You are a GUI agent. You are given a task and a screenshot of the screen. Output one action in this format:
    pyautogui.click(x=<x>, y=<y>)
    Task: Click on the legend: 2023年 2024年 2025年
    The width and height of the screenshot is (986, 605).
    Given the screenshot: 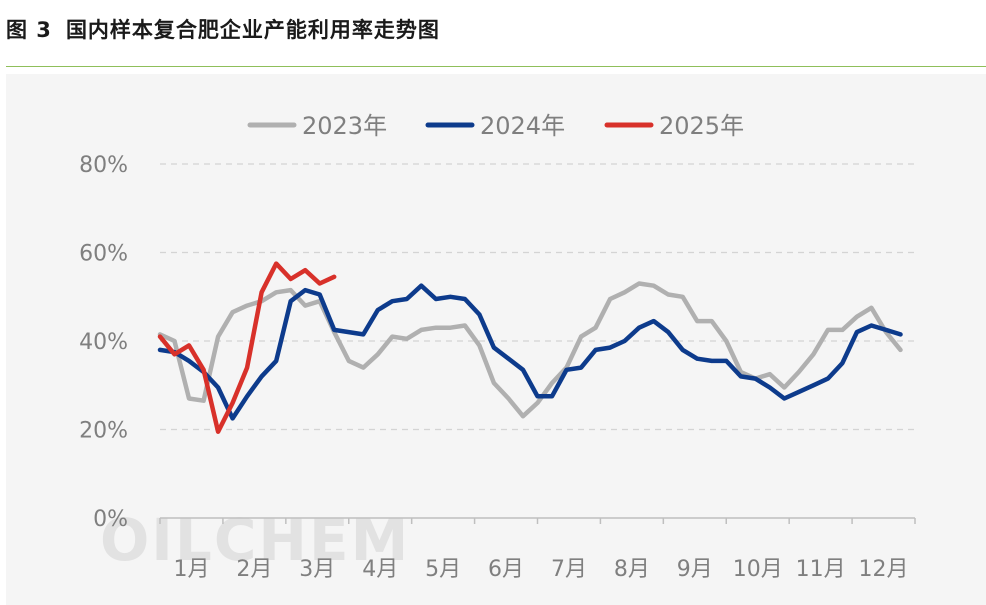 What is the action you would take?
    pyautogui.click(x=495, y=126)
    